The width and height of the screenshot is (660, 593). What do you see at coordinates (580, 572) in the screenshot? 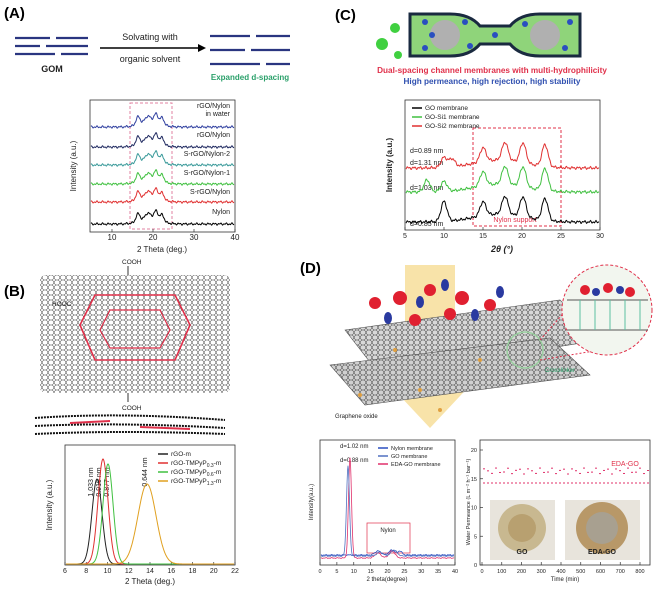
I see `x-tick-label: 500` at bounding box center [580, 572].